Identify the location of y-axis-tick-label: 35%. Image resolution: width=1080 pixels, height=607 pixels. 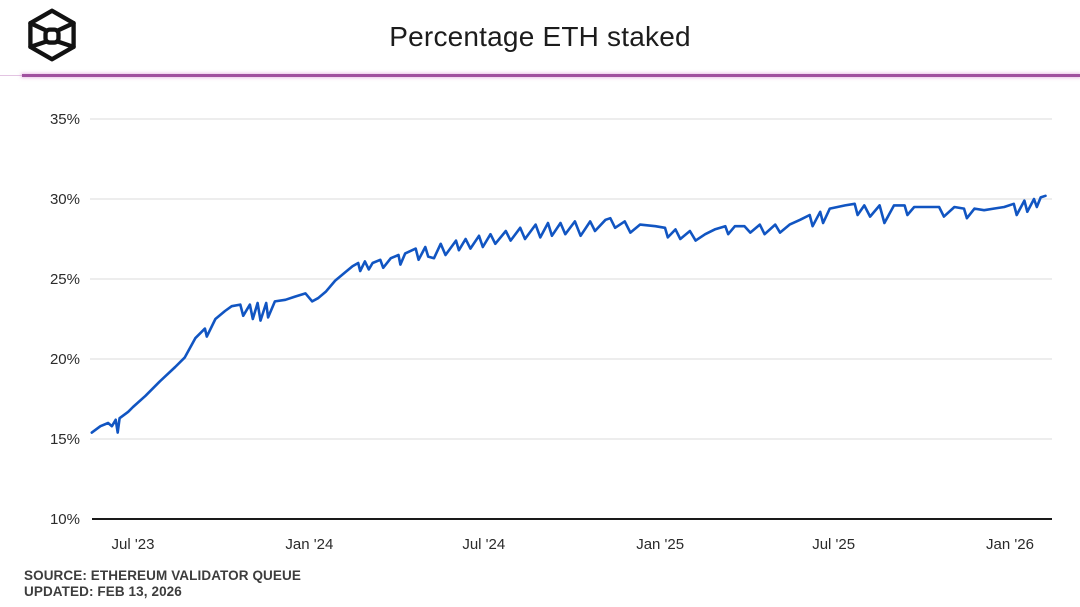
(65, 119).